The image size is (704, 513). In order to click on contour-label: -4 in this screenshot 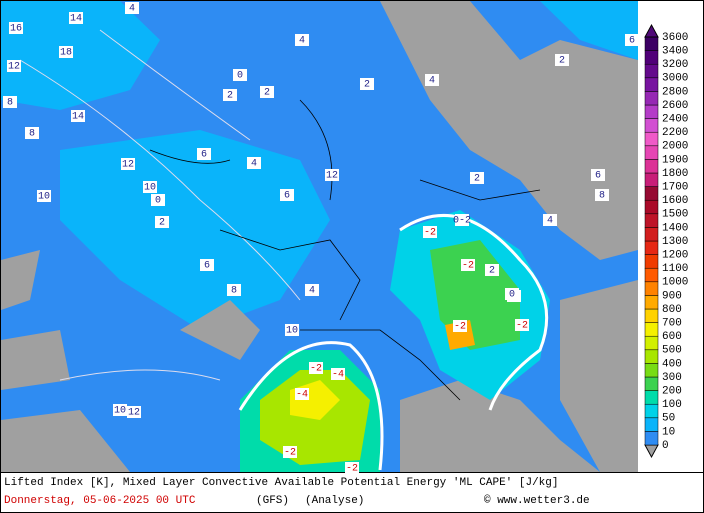, I will do `click(302, 395)`.